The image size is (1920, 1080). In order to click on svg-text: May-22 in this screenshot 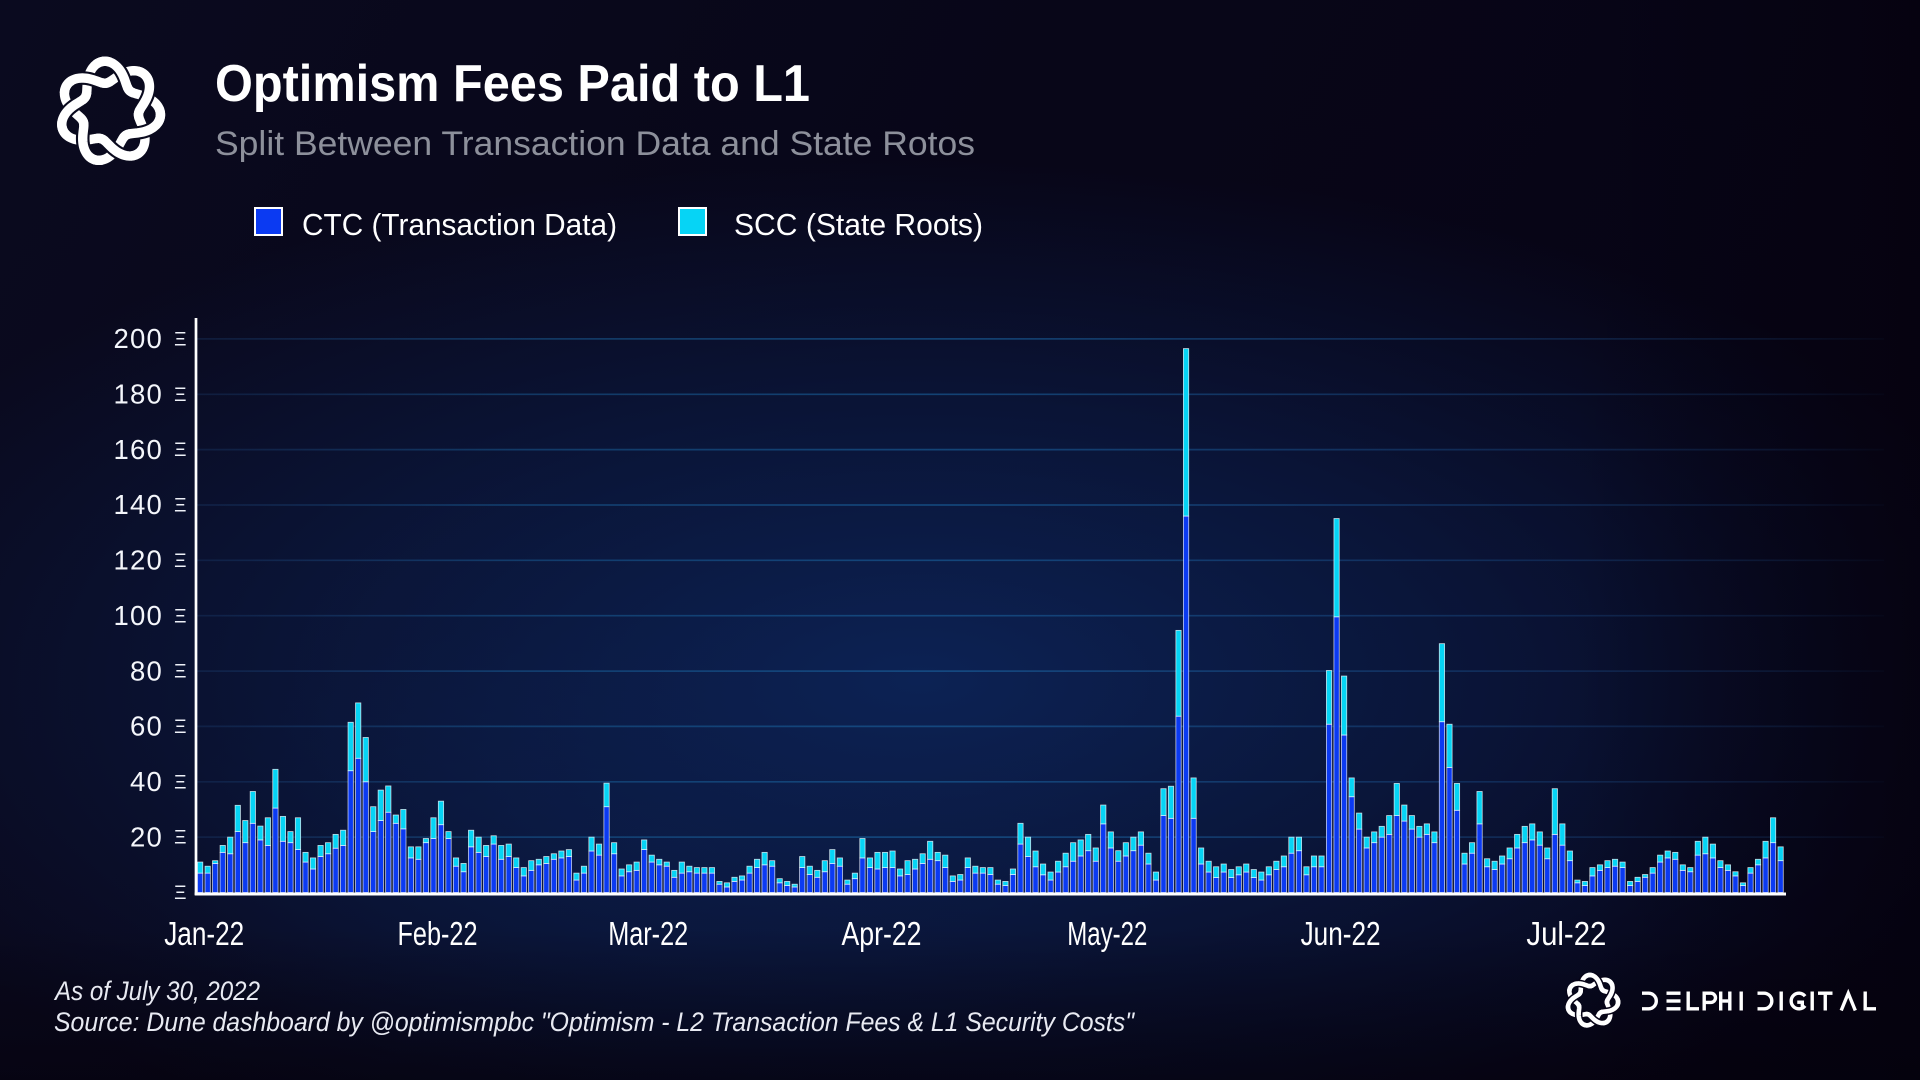, I will do `click(1107, 934)`.